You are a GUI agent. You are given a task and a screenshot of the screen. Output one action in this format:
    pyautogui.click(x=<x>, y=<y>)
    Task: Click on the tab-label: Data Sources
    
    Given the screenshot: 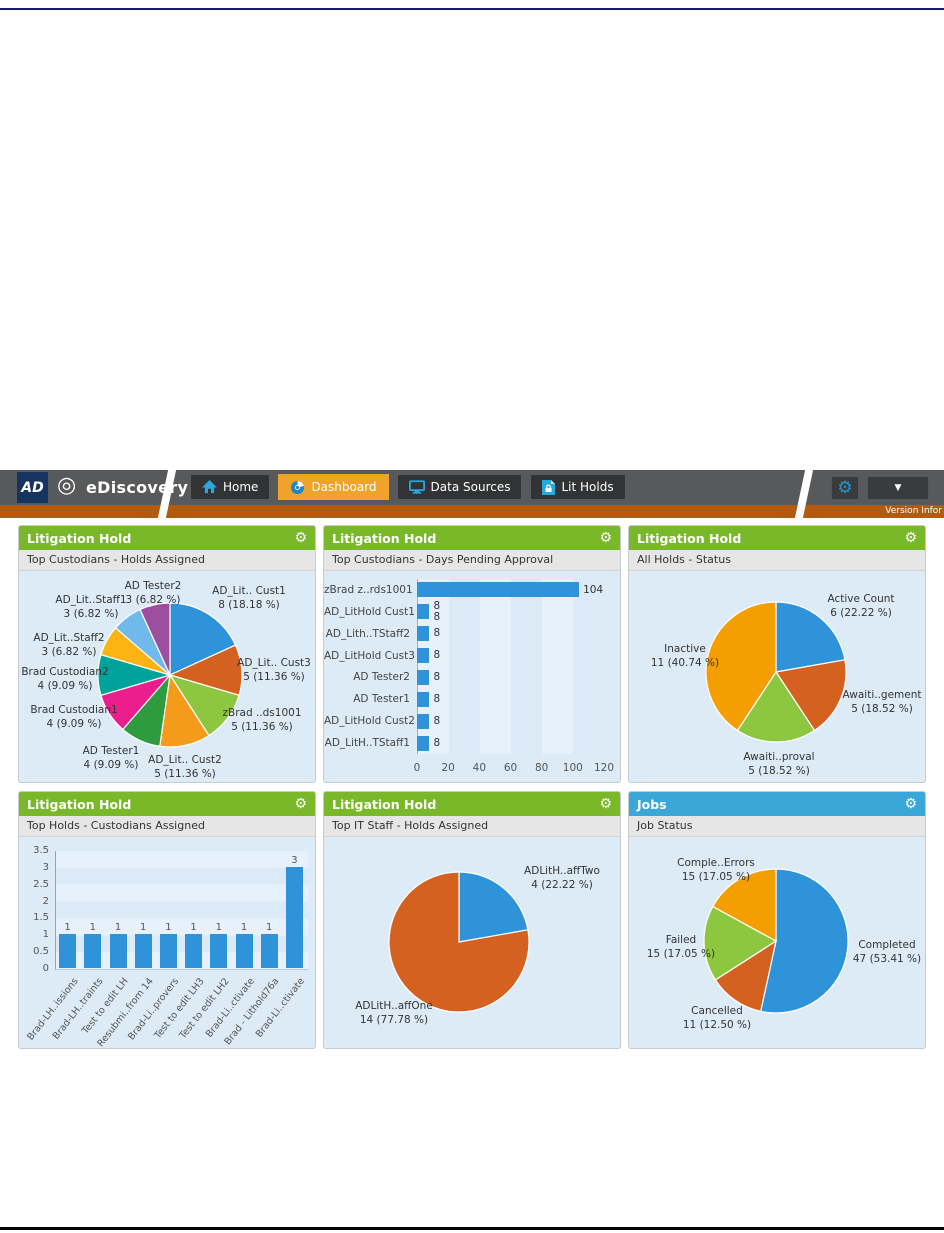 What is the action you would take?
    pyautogui.click(x=470, y=487)
    